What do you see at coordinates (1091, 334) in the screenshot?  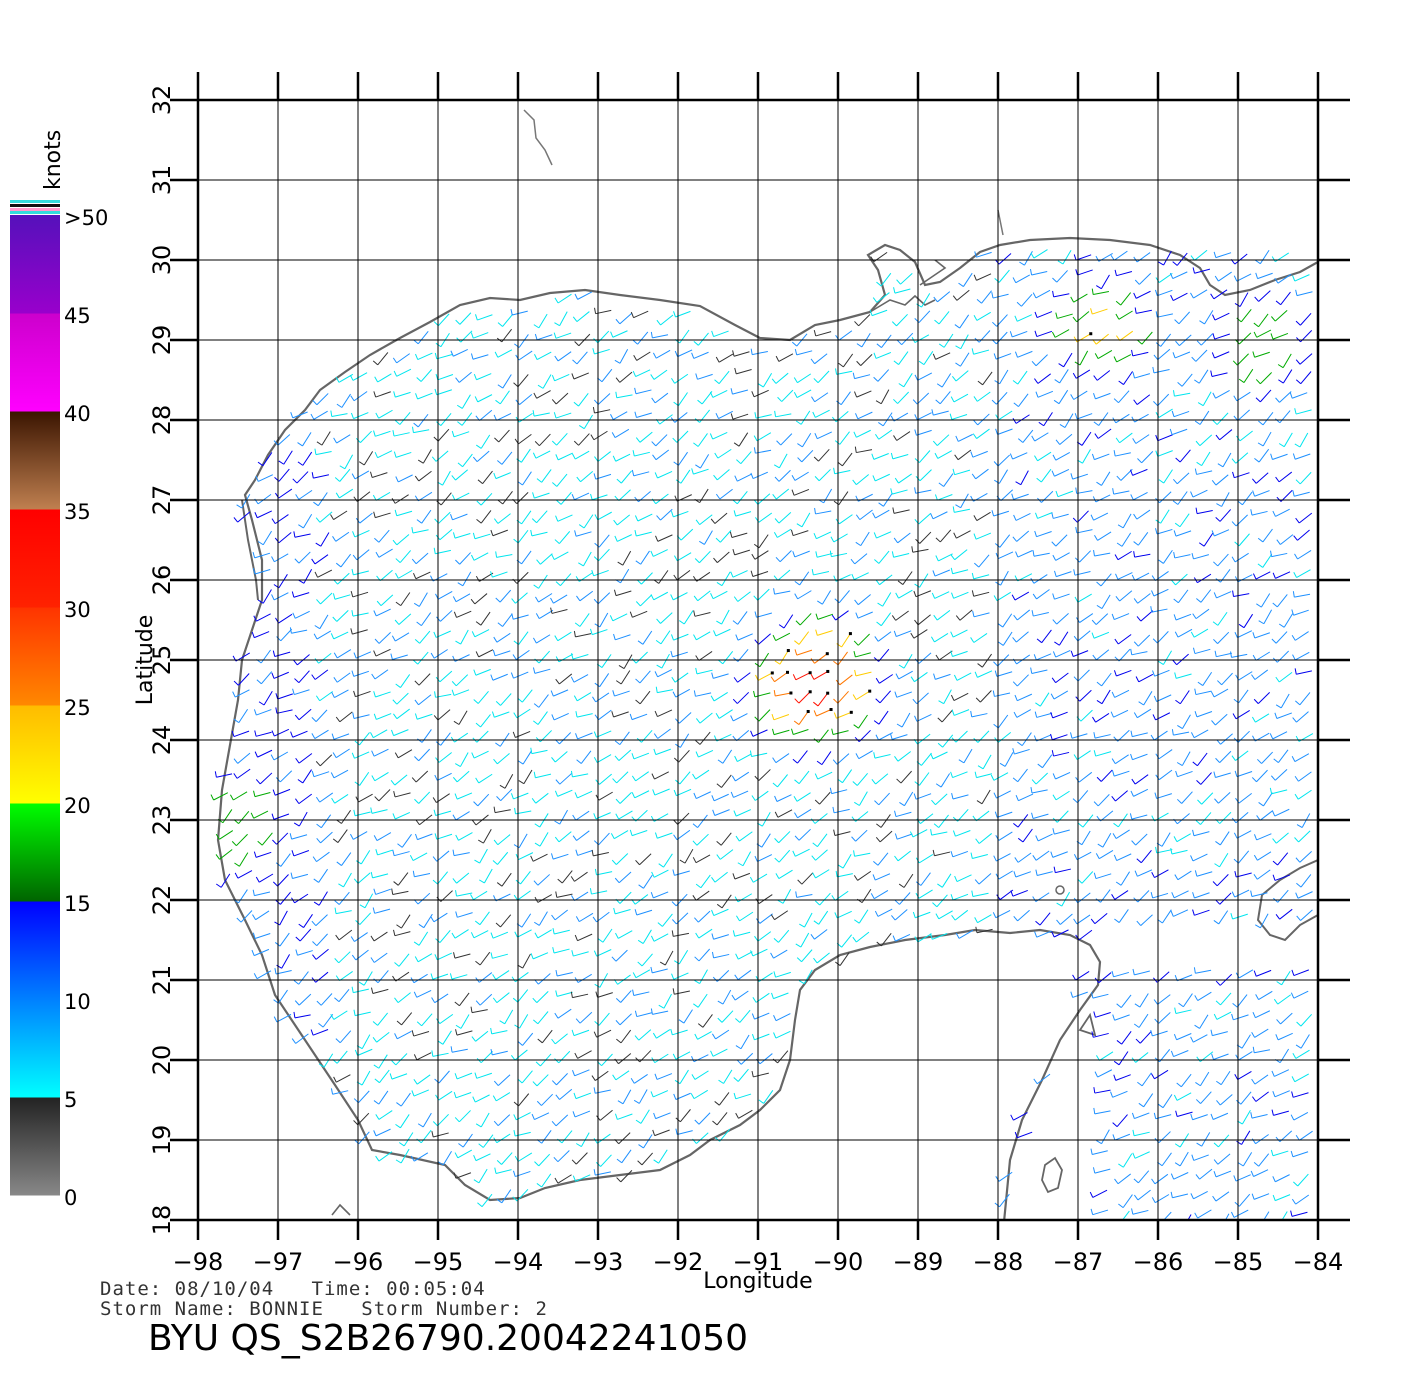 I see `rain-flag` at bounding box center [1091, 334].